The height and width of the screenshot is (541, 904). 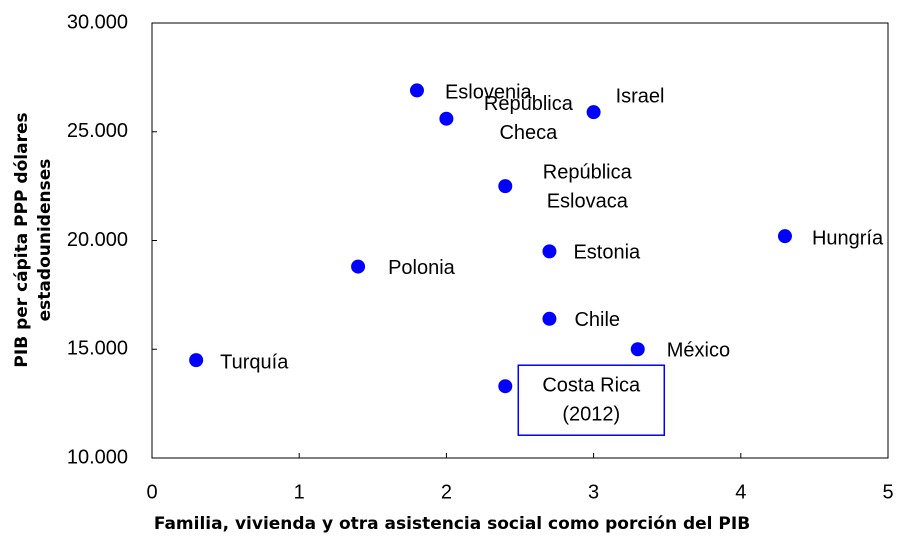 I want to click on point-label: (2012), so click(x=591, y=415).